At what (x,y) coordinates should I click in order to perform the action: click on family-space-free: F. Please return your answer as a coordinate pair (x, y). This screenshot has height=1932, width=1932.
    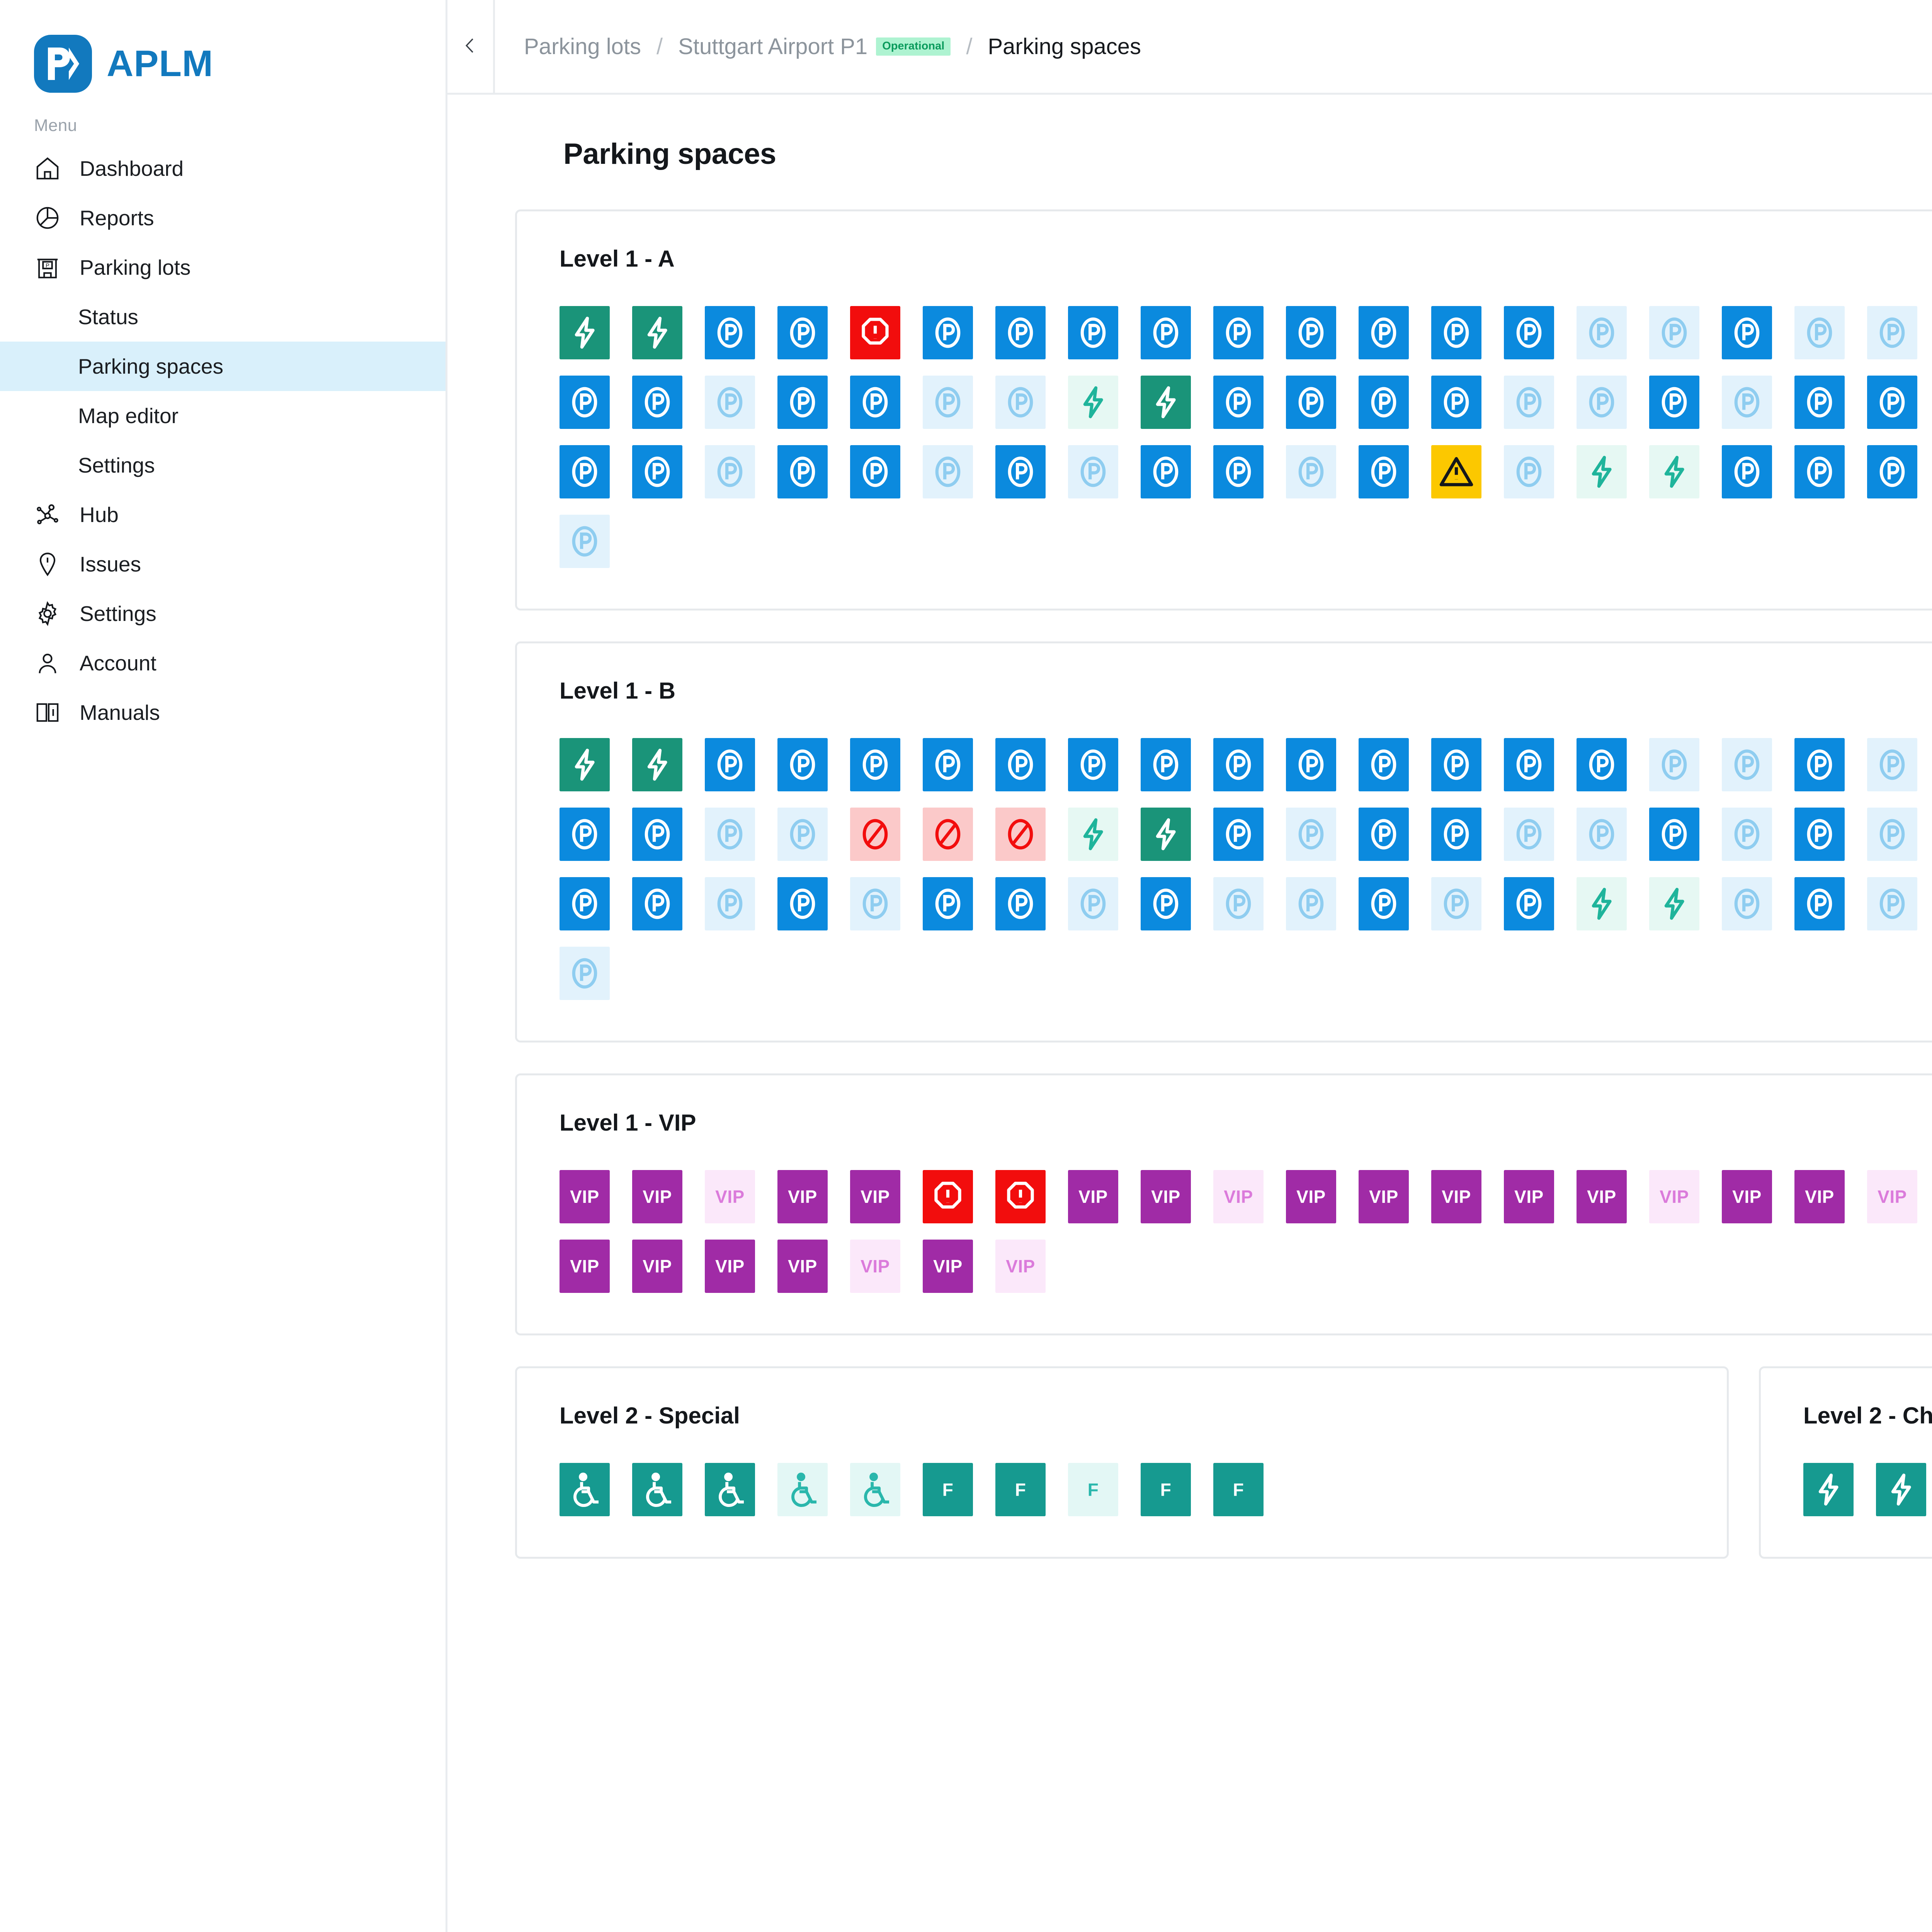
    Looking at the image, I should click on (1093, 1490).